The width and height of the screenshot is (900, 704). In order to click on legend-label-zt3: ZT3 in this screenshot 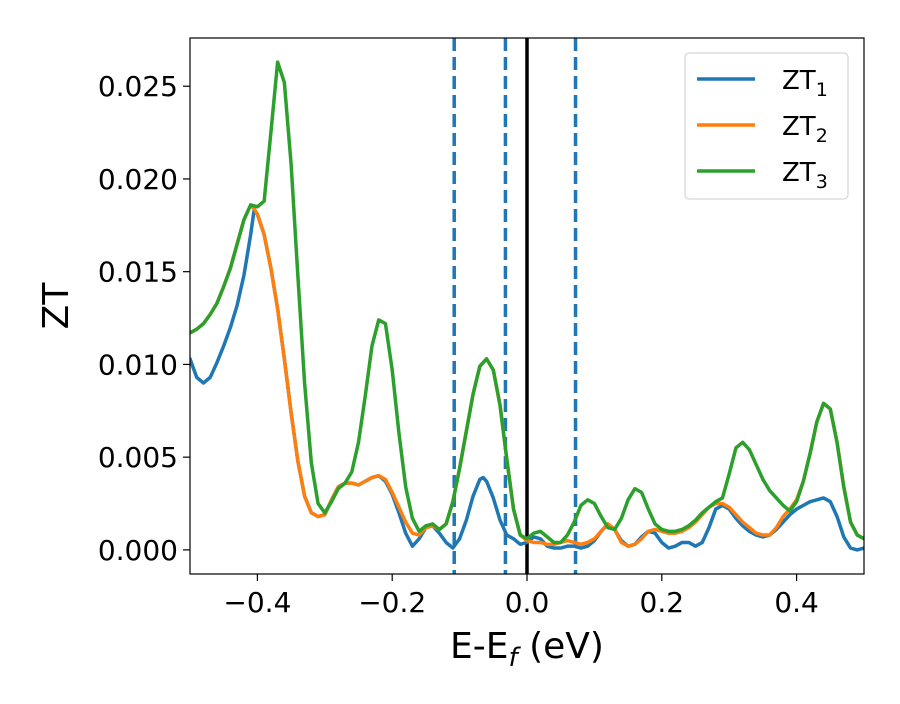, I will do `click(805, 175)`.